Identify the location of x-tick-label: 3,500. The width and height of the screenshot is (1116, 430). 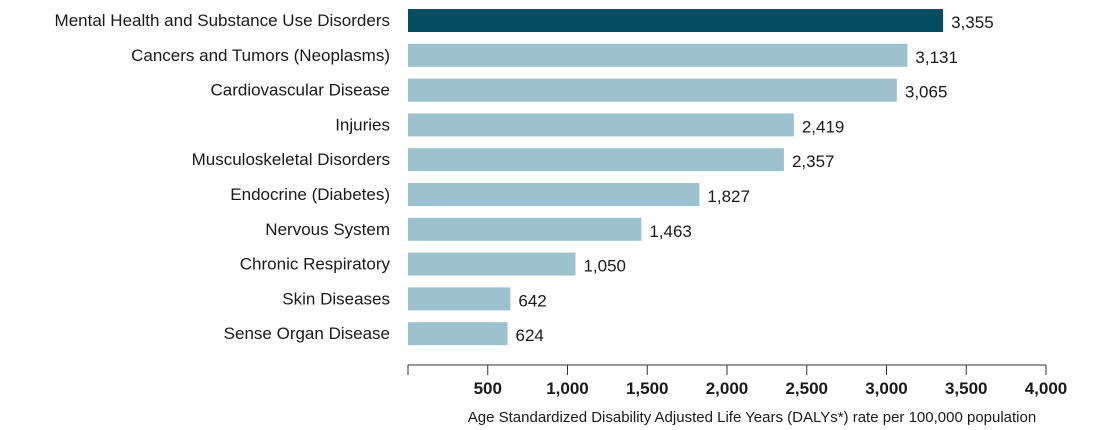
(966, 388).